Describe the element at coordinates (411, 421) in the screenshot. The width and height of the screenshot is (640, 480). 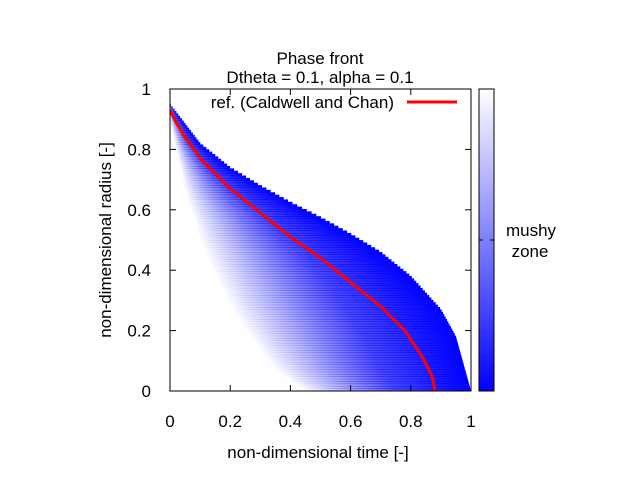
I see `x-tick-label: 0.8` at that location.